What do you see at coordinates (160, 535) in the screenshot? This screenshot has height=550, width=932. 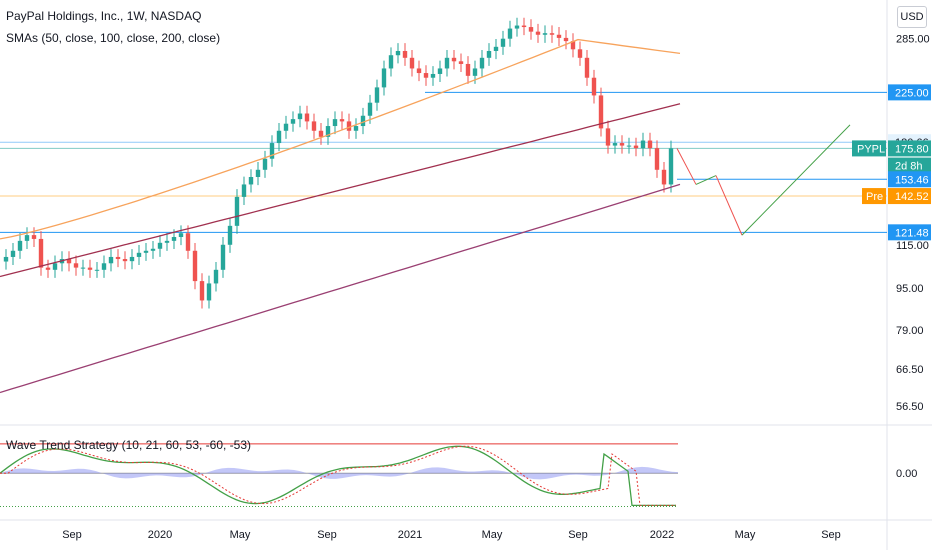 I see `time-axis-label: 2020` at bounding box center [160, 535].